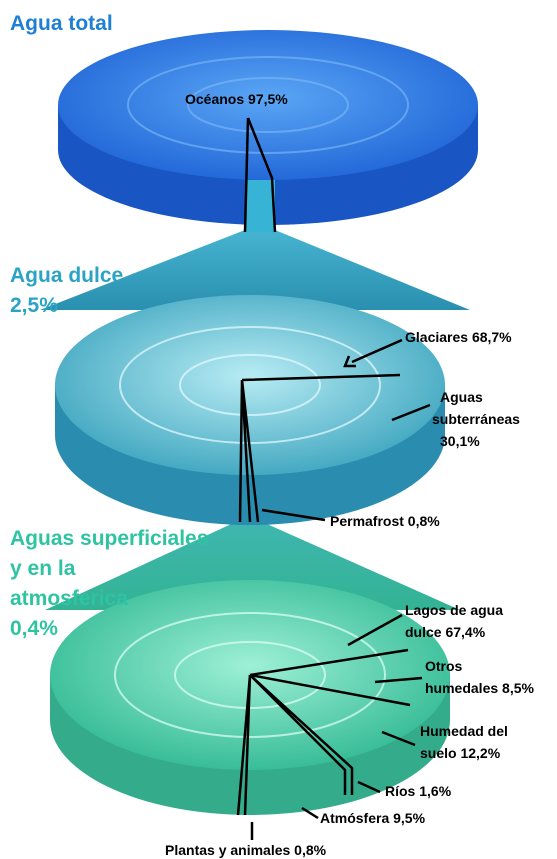 The image size is (557, 859). I want to click on label: Permafrost 0,8%, so click(385, 521).